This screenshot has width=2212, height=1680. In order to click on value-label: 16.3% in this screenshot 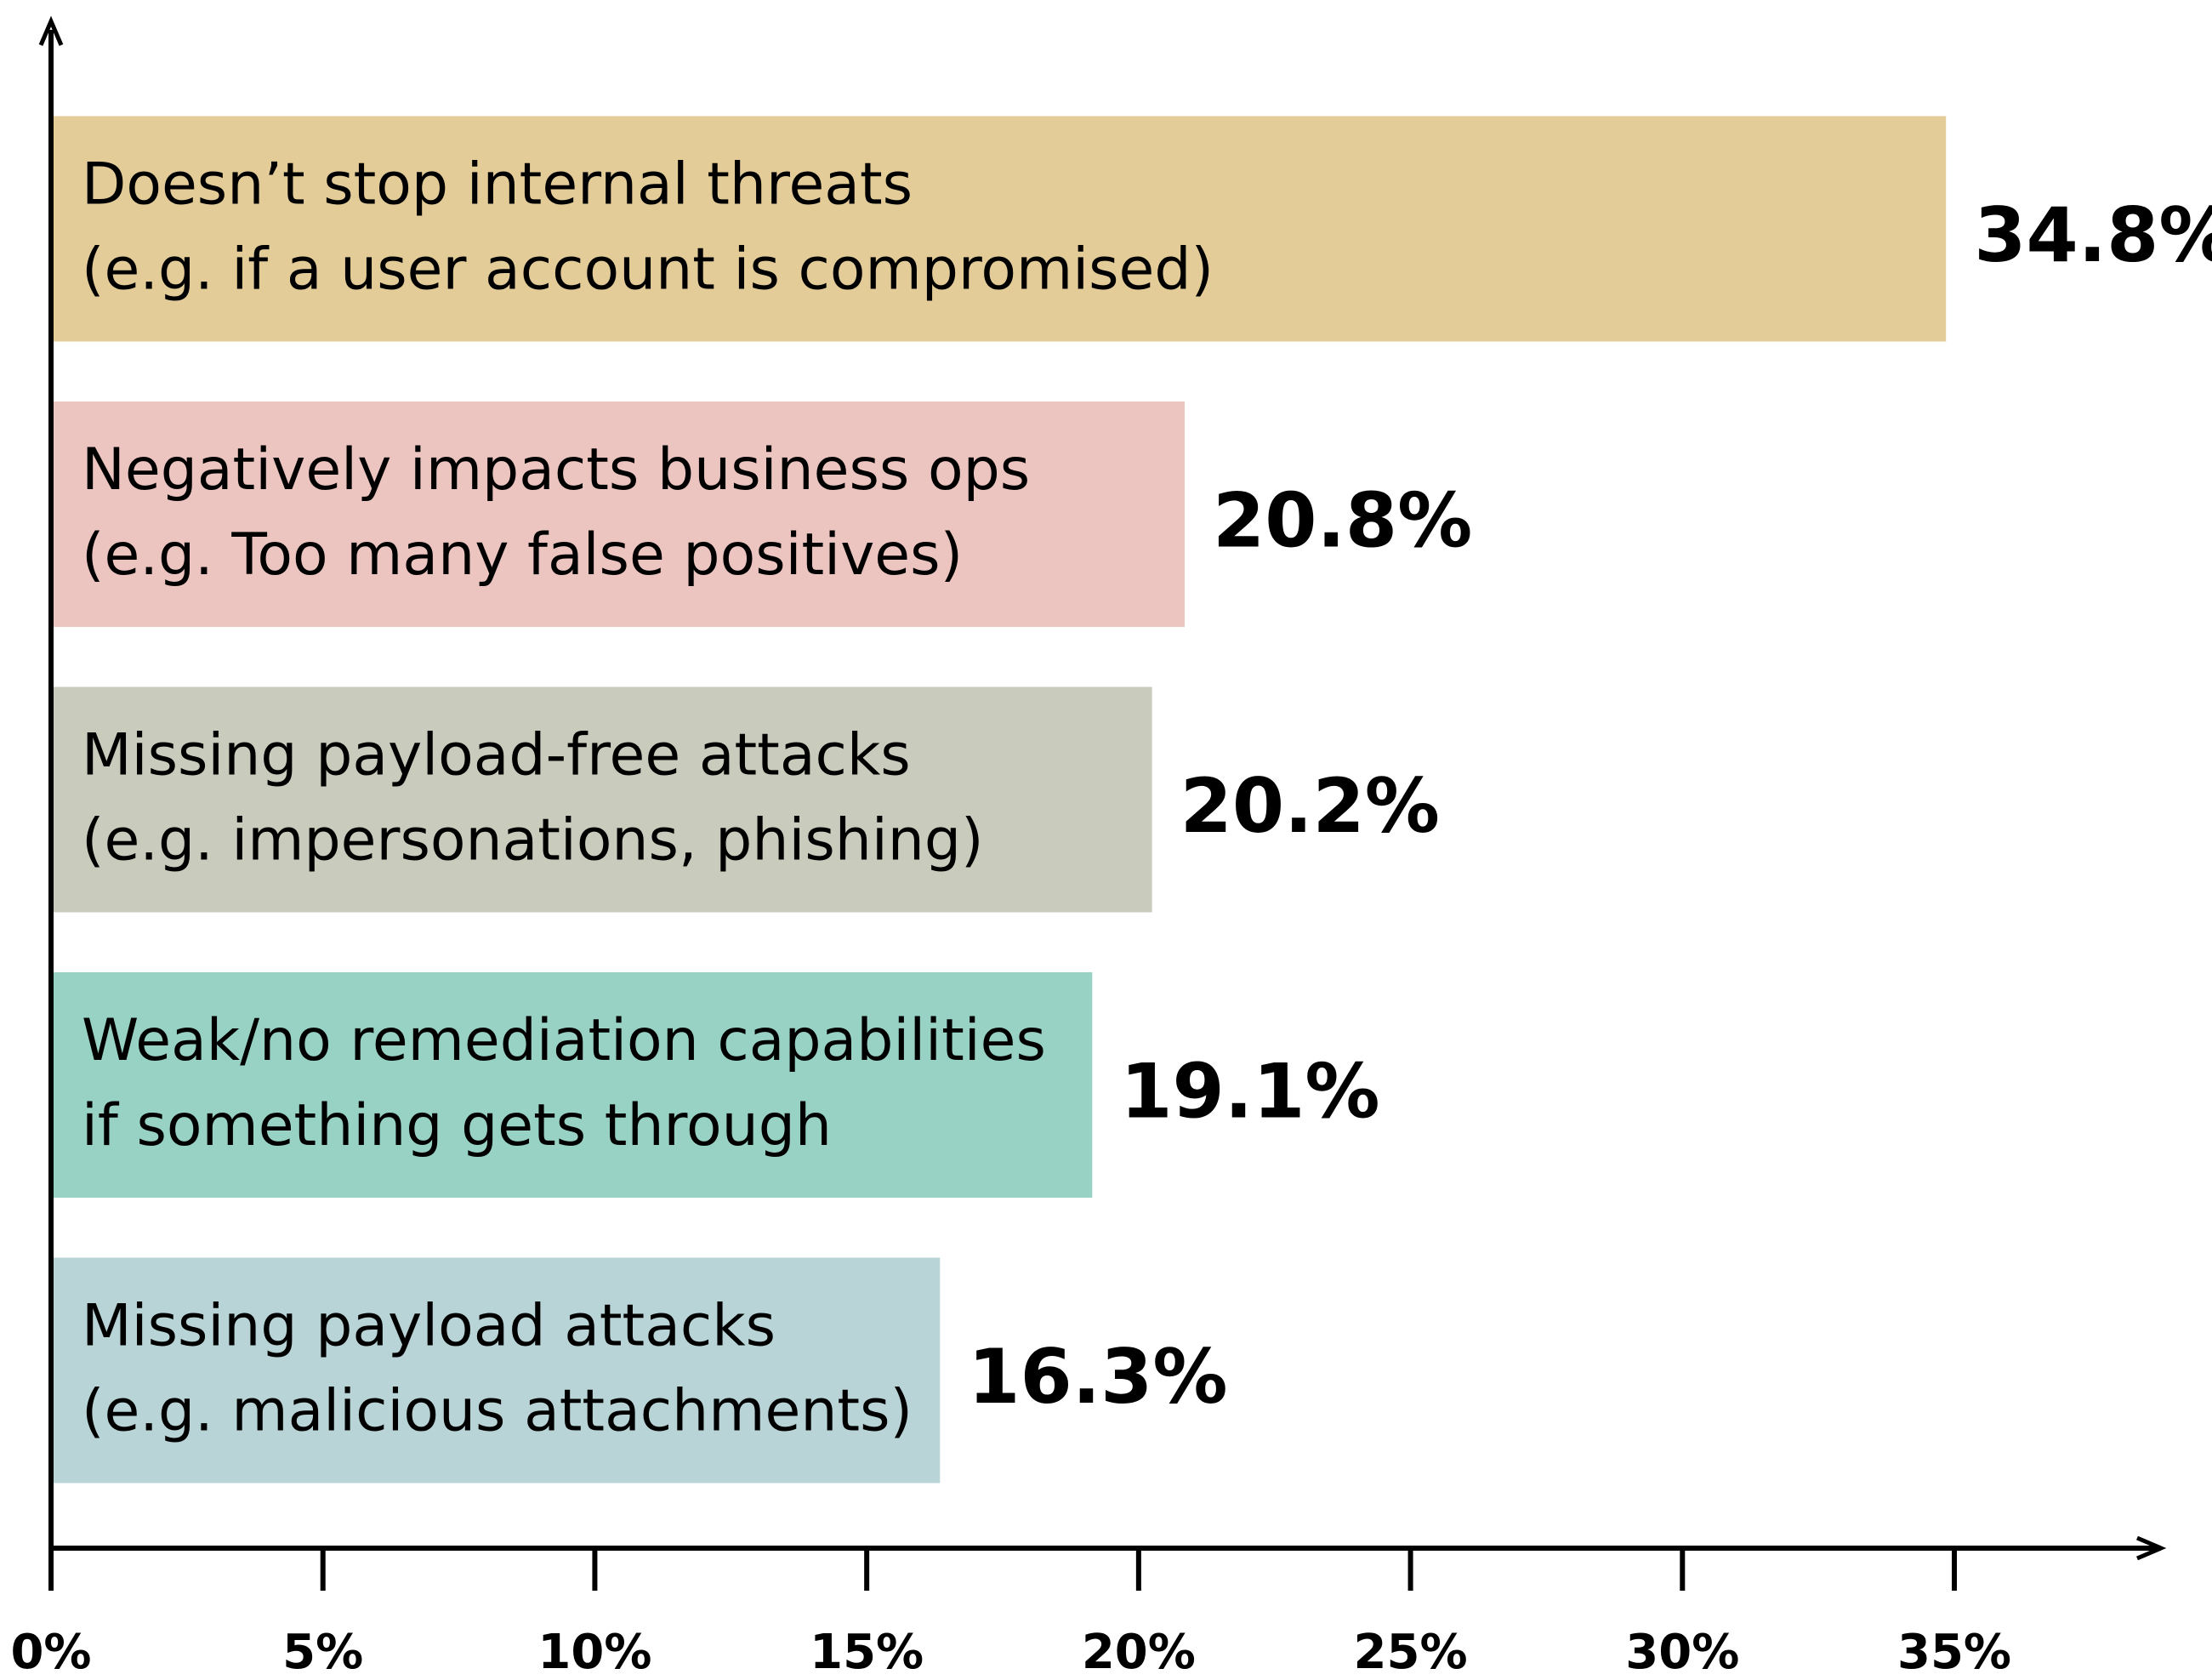, I will do `click(1097, 1377)`.